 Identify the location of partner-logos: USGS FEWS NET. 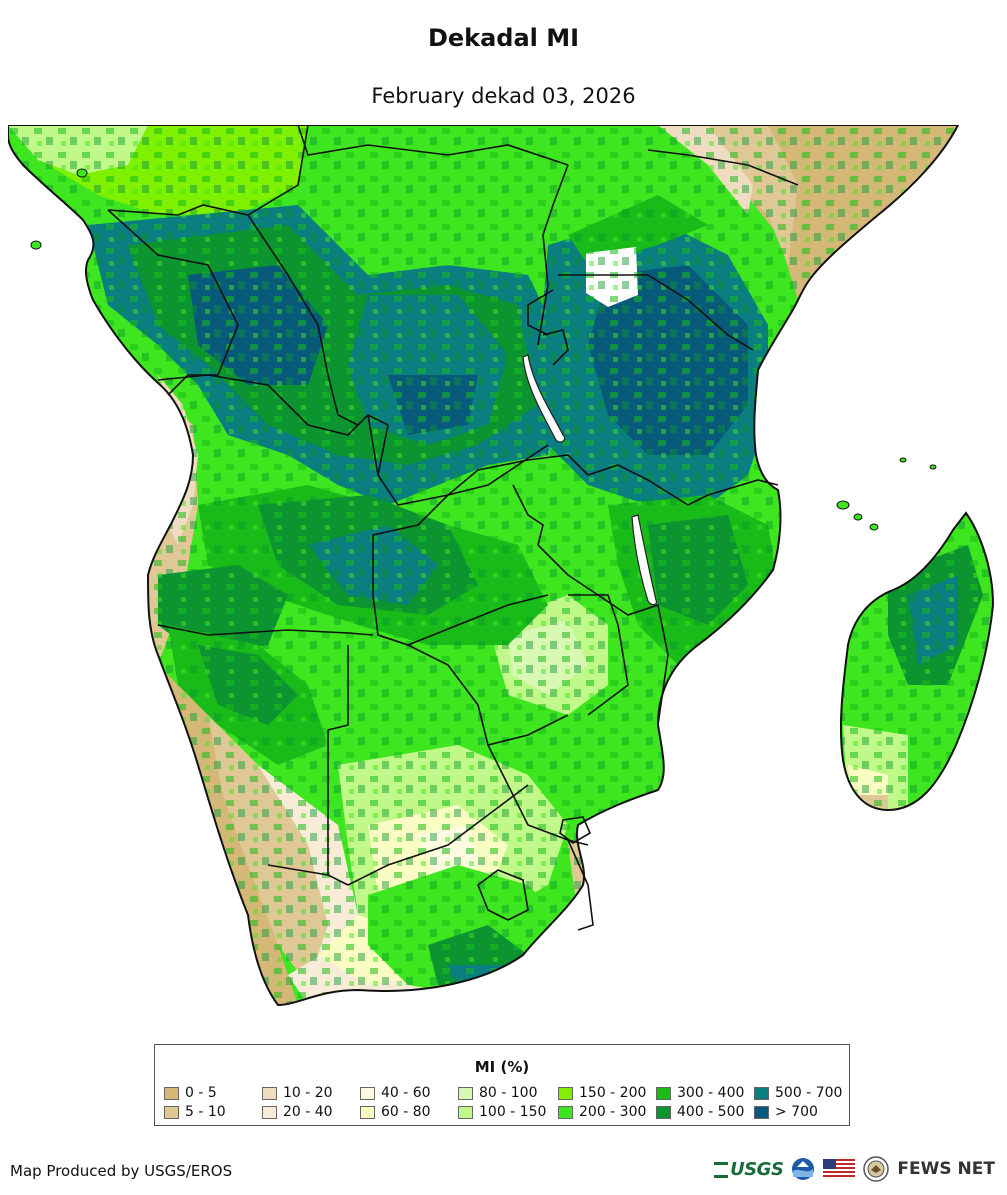
(854, 1169).